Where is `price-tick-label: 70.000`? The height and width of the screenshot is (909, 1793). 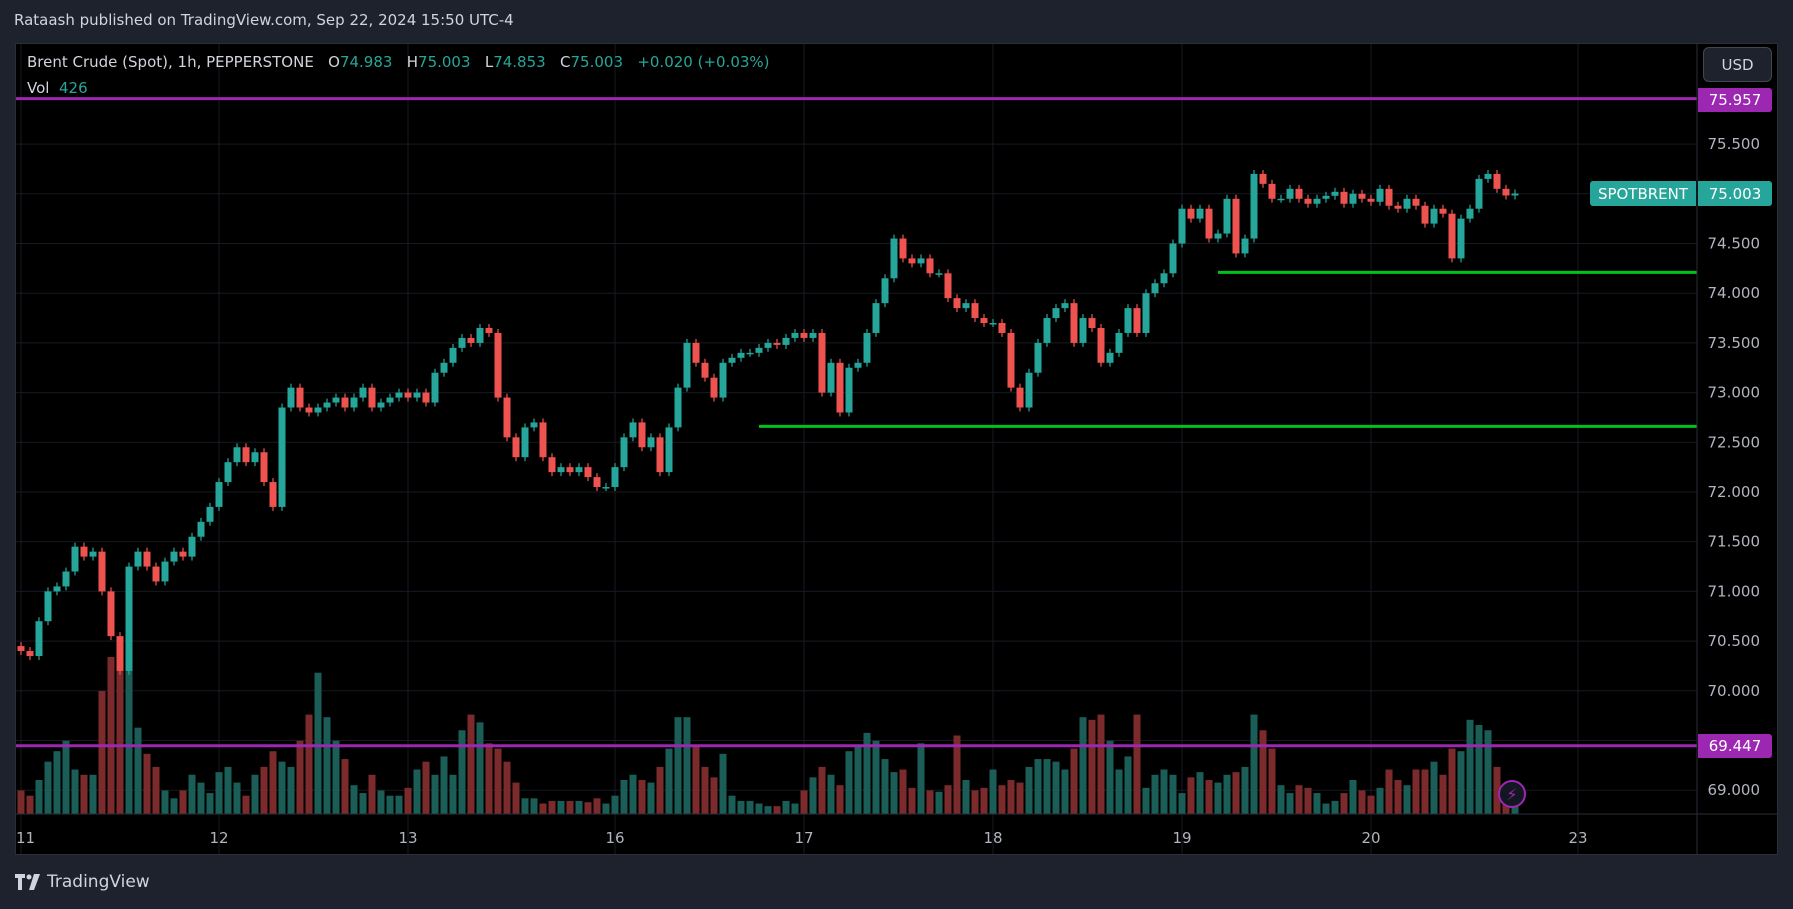
price-tick-label: 70.000 is located at coordinates (1734, 691).